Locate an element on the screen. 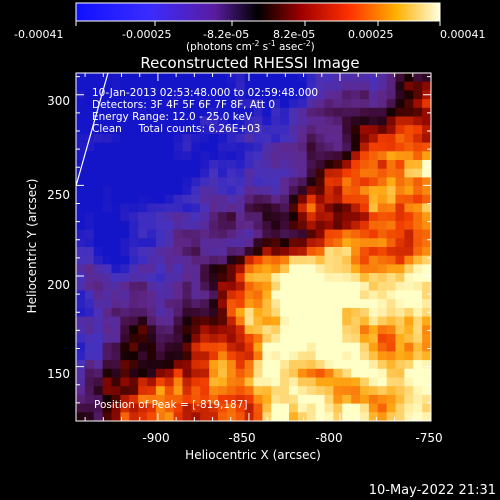  y-tick-label-2: 250 is located at coordinates (58, 195).